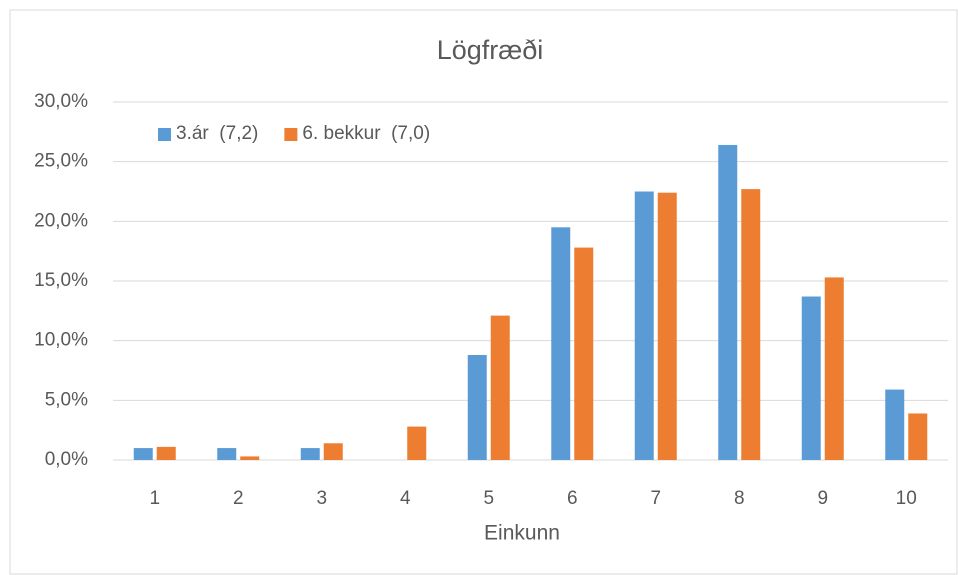 Image resolution: width=958 pixels, height=575 pixels. Describe the element at coordinates (321, 498) in the screenshot. I see `x-tick-label: 3` at that location.